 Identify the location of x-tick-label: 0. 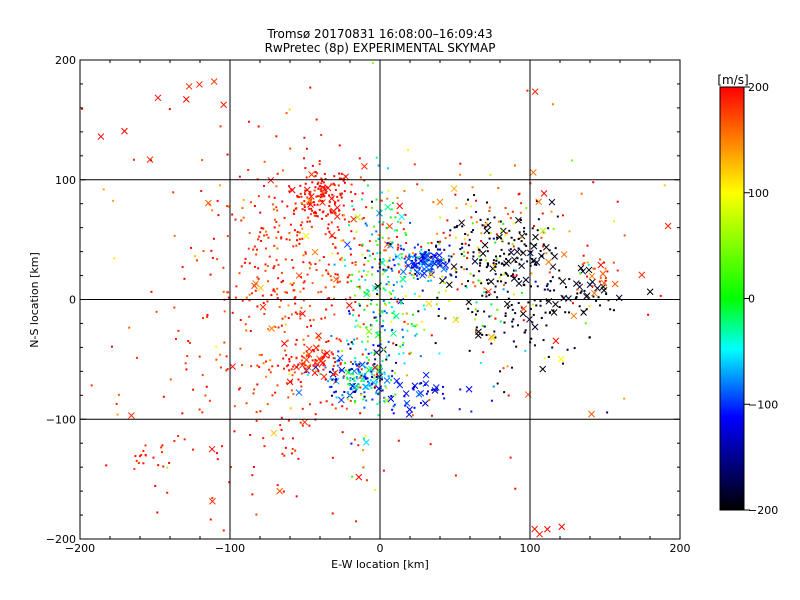
(380, 548).